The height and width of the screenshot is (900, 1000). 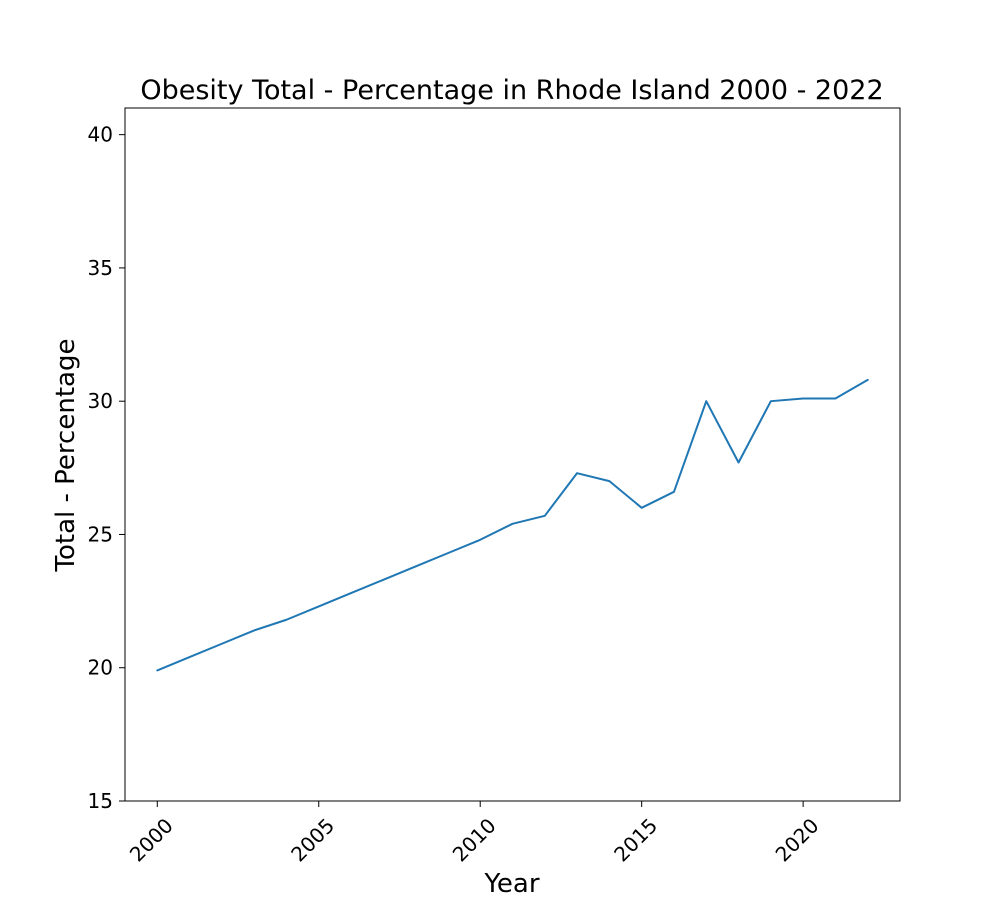 What do you see at coordinates (312, 839) in the screenshot?
I see `x-tick-label: 2005` at bounding box center [312, 839].